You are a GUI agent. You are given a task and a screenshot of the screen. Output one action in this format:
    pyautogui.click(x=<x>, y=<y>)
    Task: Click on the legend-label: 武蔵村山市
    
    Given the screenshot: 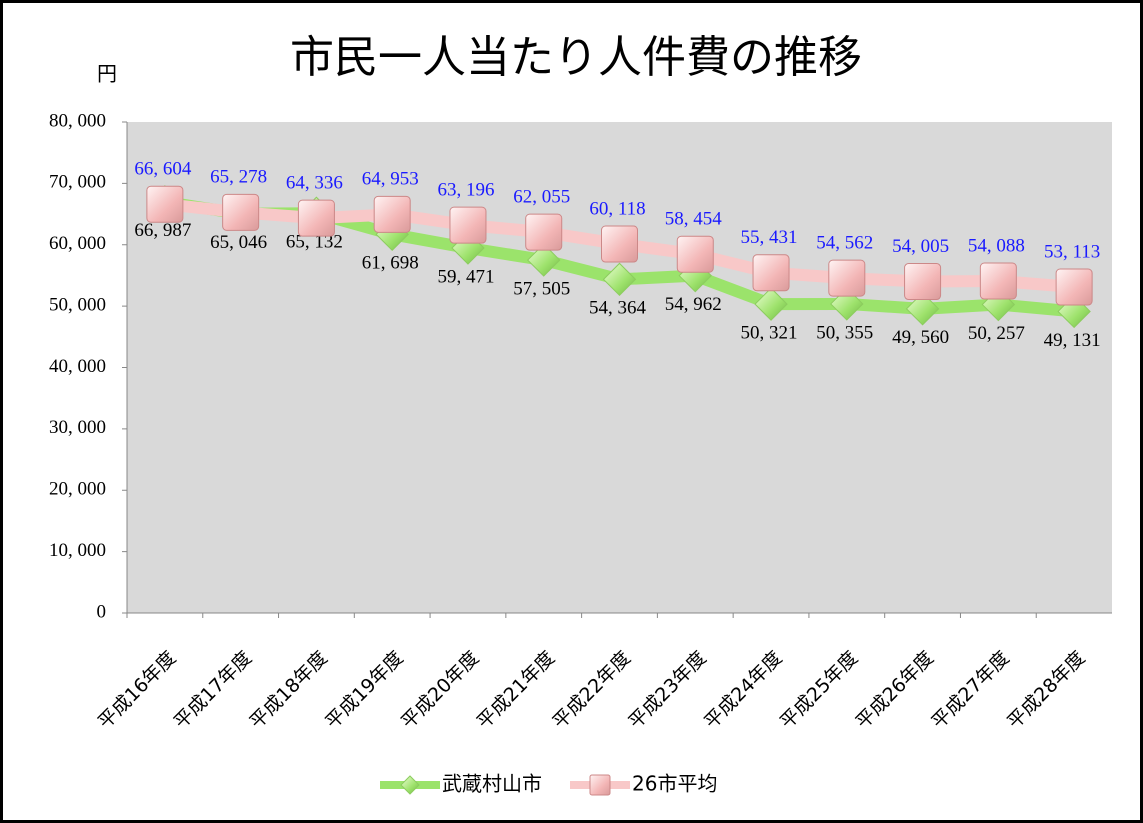 What is the action you would take?
    pyautogui.click(x=492, y=784)
    